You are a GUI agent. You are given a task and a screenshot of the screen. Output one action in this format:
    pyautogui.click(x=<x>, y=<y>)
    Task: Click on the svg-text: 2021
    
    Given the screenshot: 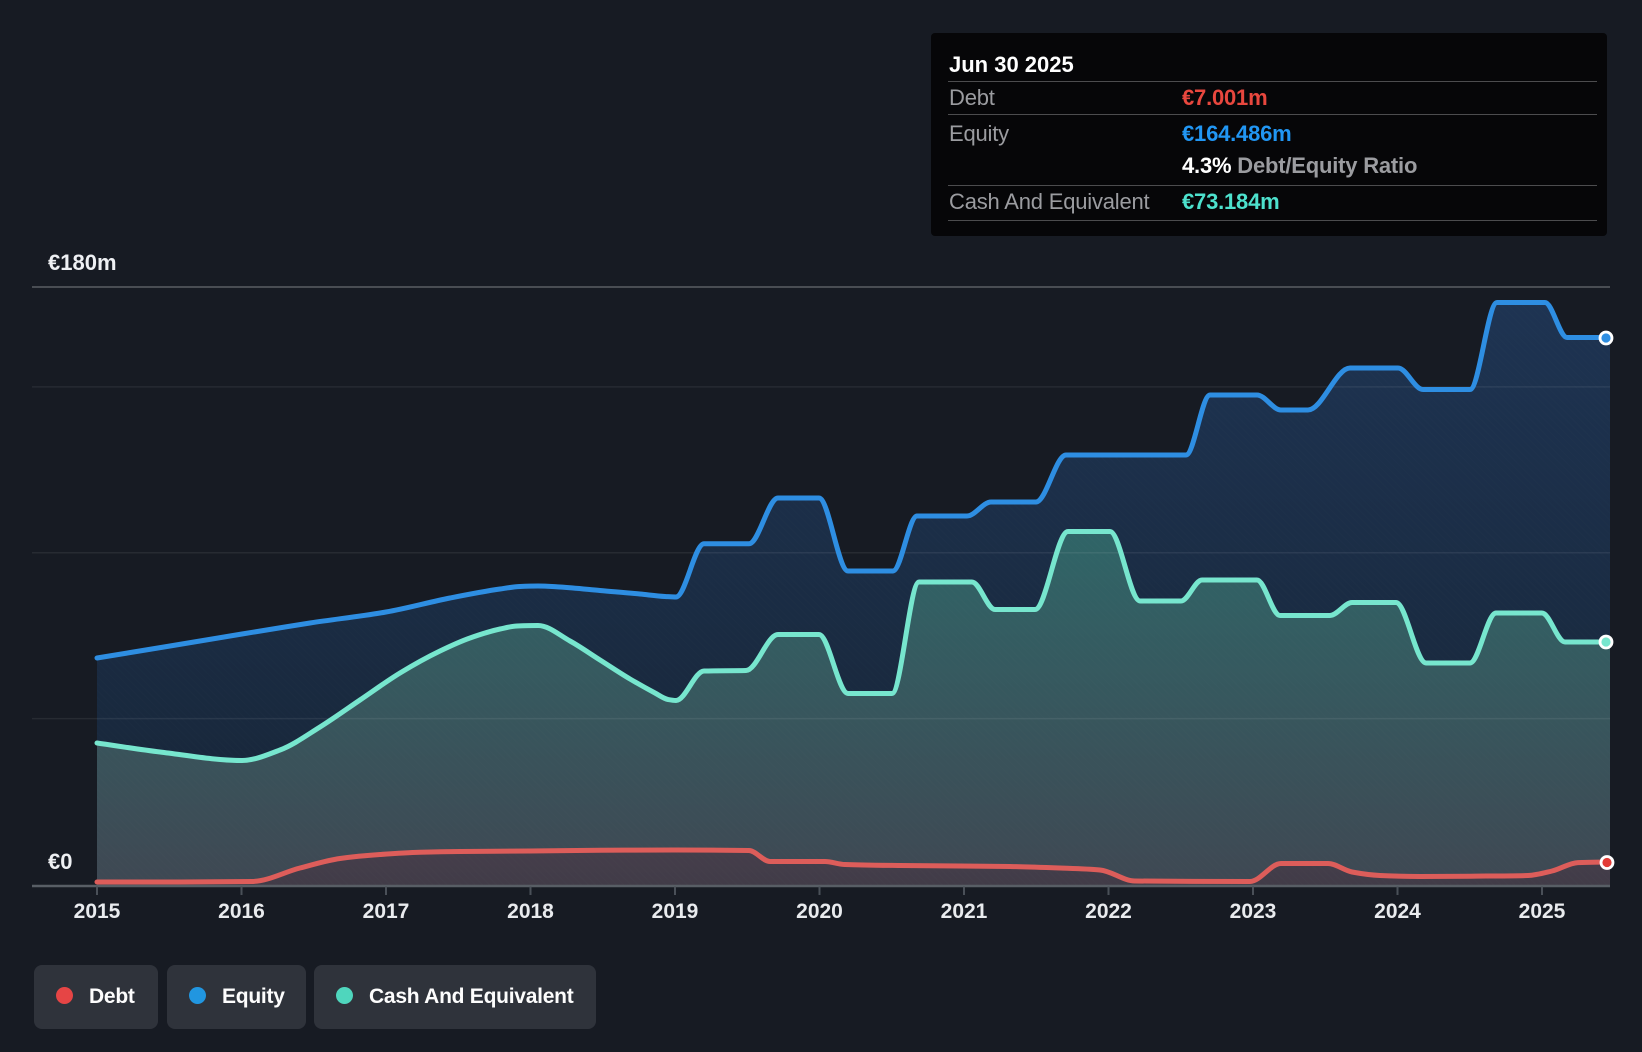 What is the action you would take?
    pyautogui.click(x=964, y=911)
    